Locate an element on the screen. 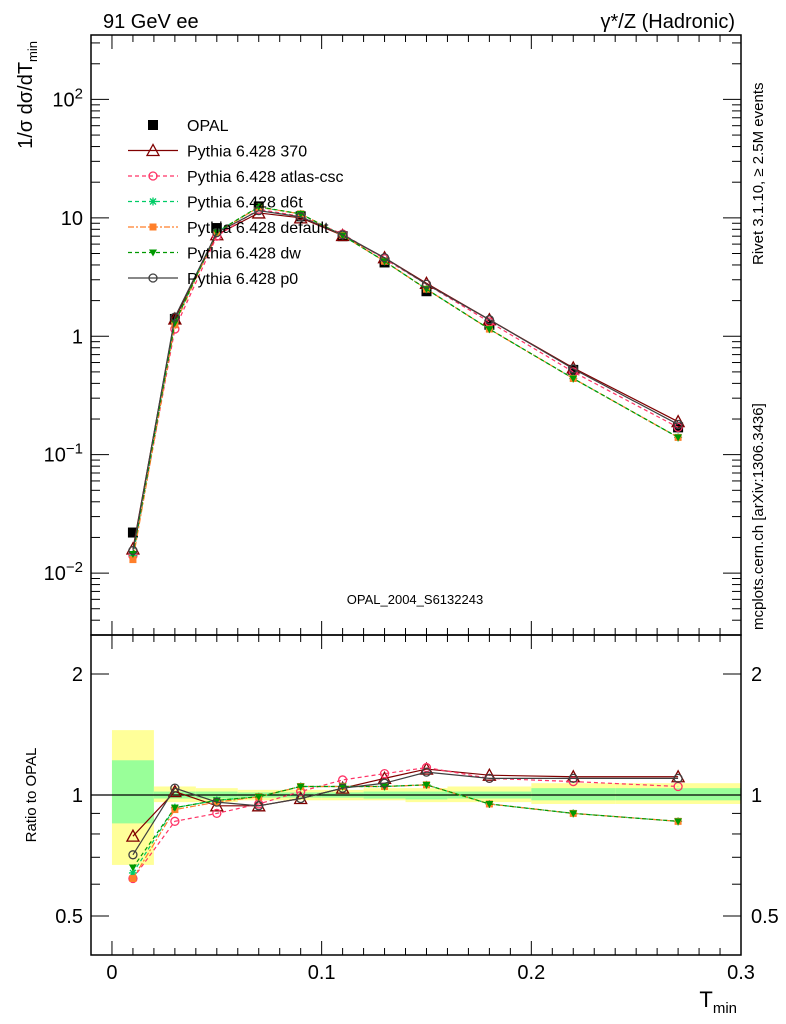 The width and height of the screenshot is (786, 1024). y-tick-label: 10⁻² is located at coordinates (63, 572).